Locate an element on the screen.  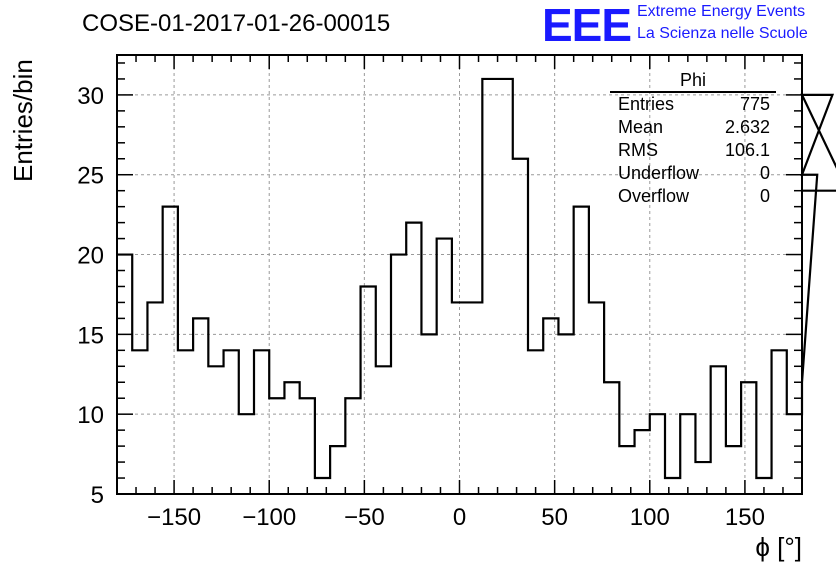
chart-title: COSE-01-2017-01-26-00015 is located at coordinates (236, 23).